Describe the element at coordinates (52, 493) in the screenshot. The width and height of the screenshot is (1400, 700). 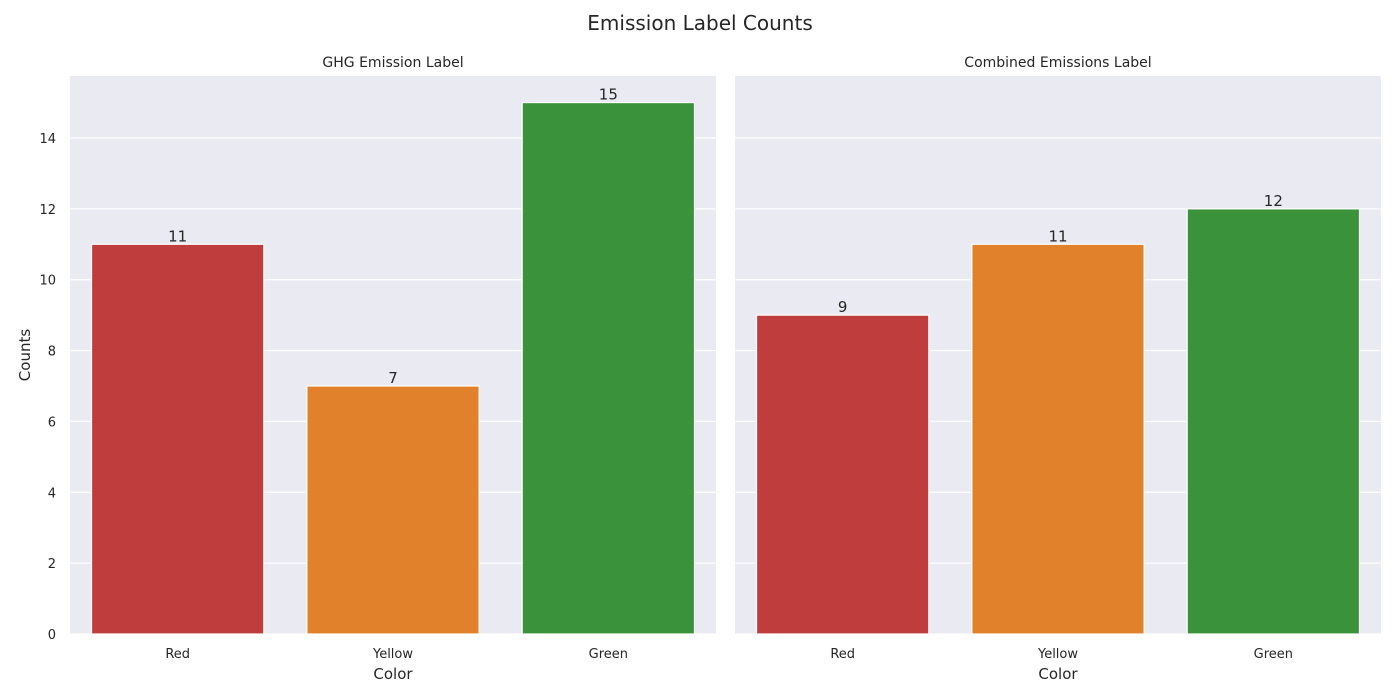
I see `y-tick-label: 4` at that location.